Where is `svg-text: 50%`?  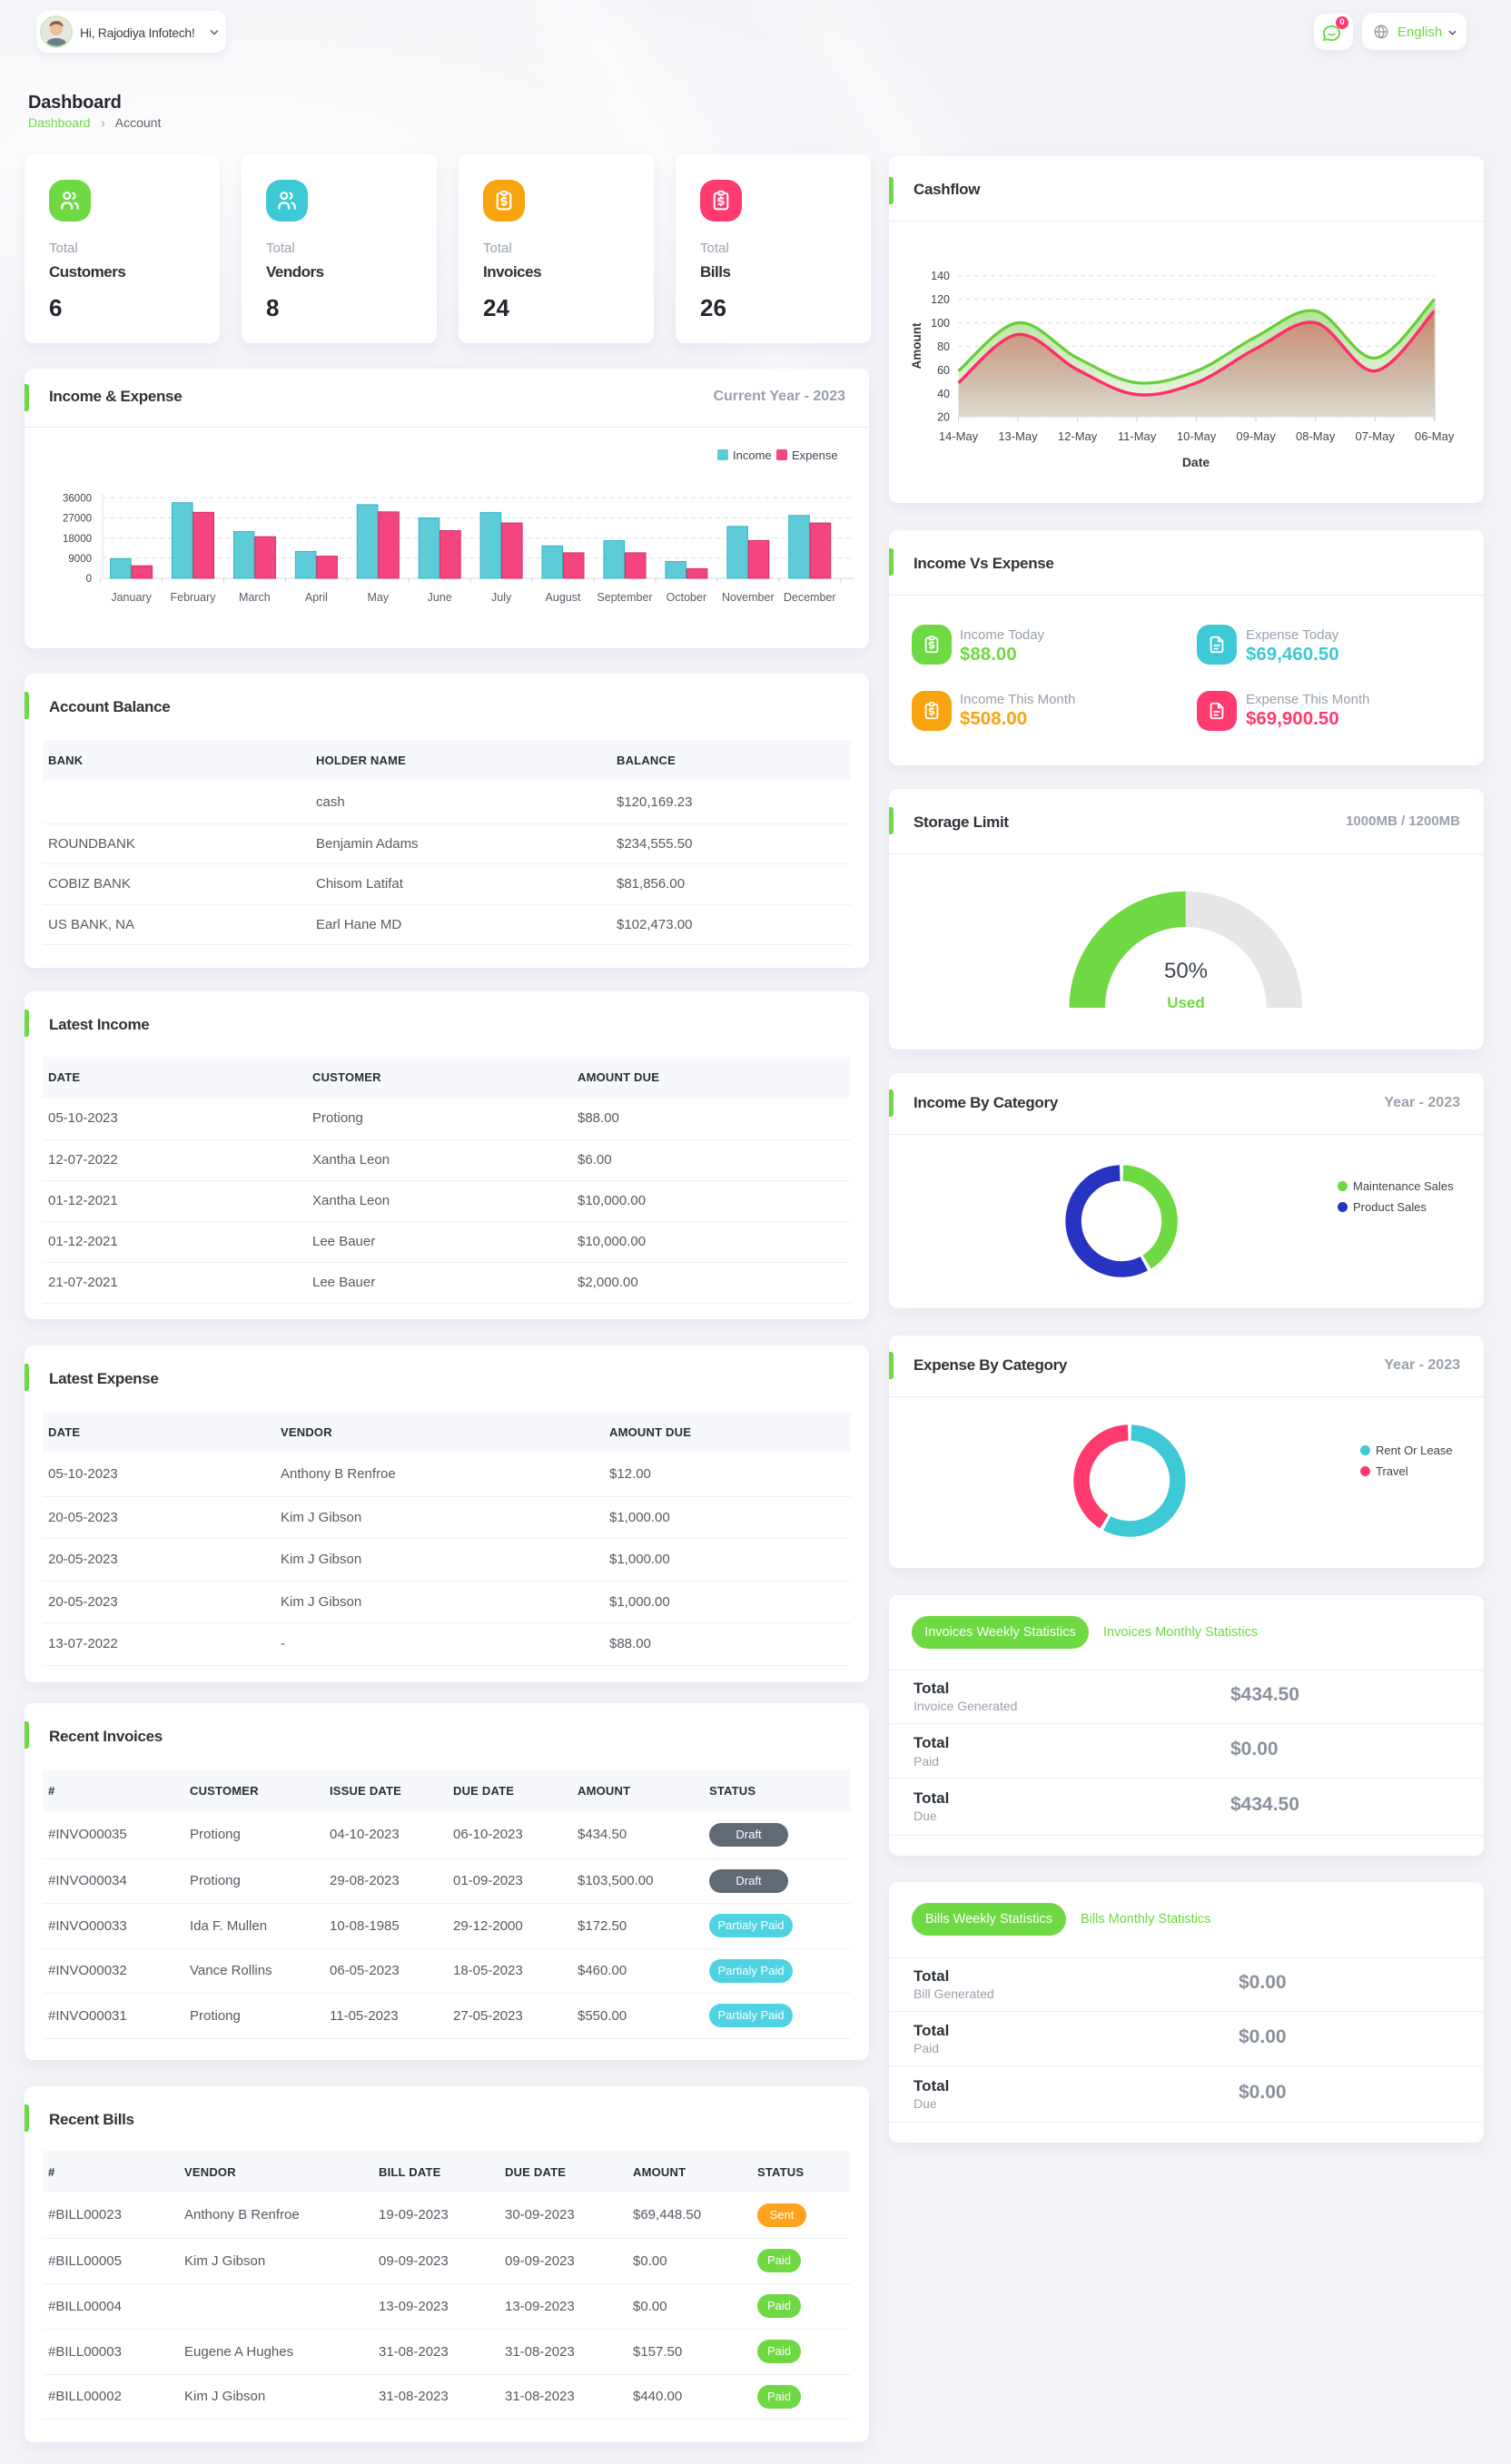 svg-text: 50% is located at coordinates (1186, 971).